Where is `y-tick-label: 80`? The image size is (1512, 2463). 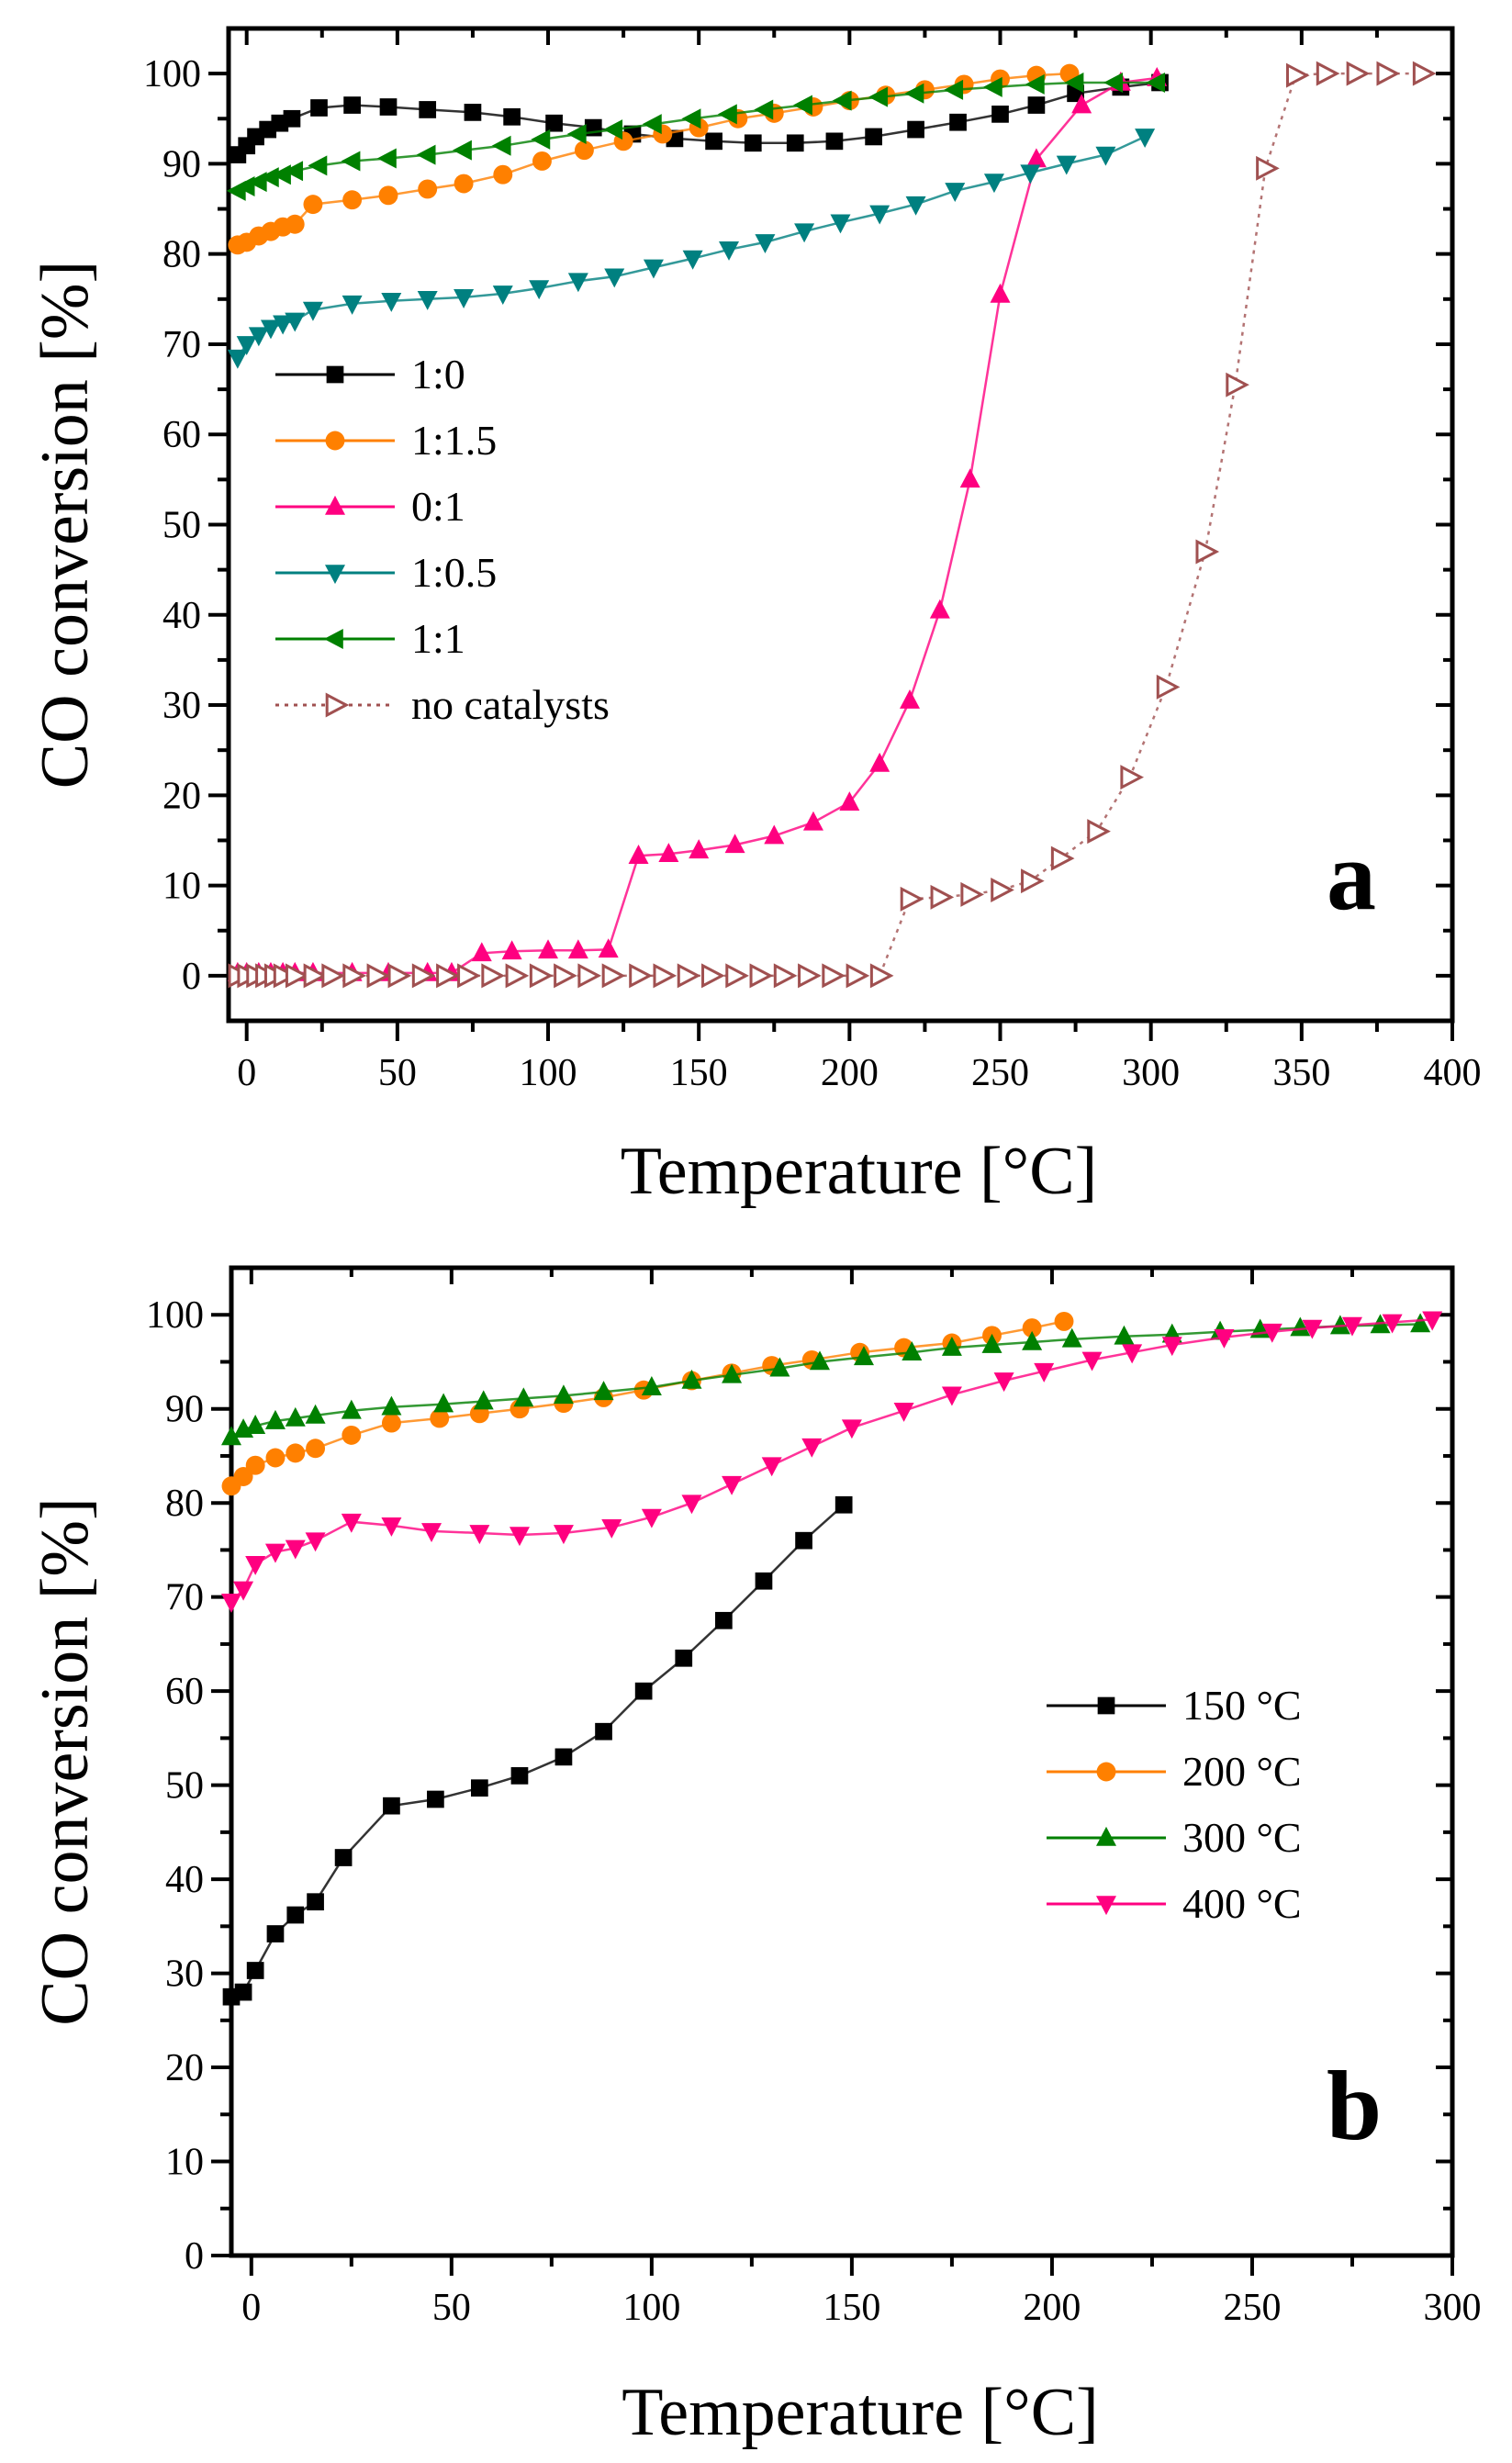
y-tick-label: 80 is located at coordinates (181, 255).